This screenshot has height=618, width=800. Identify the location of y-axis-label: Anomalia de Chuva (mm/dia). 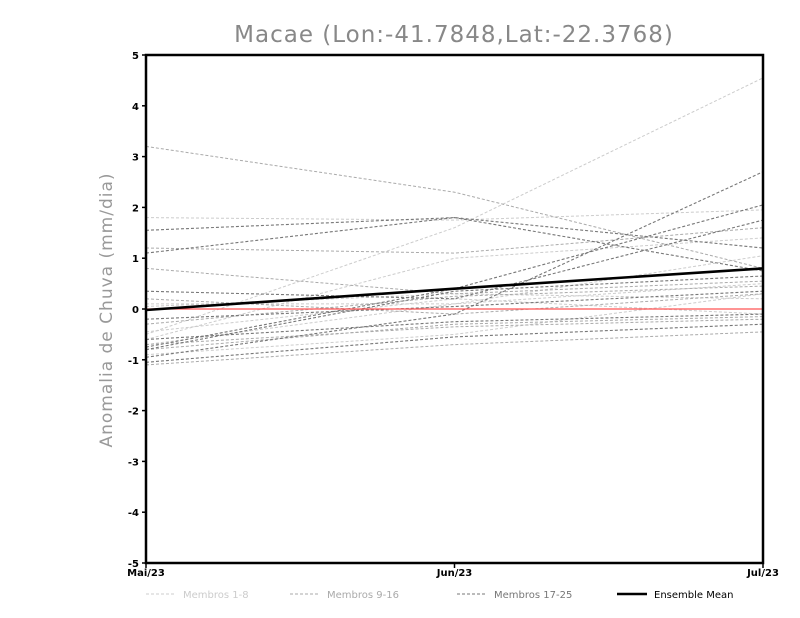
(107, 309).